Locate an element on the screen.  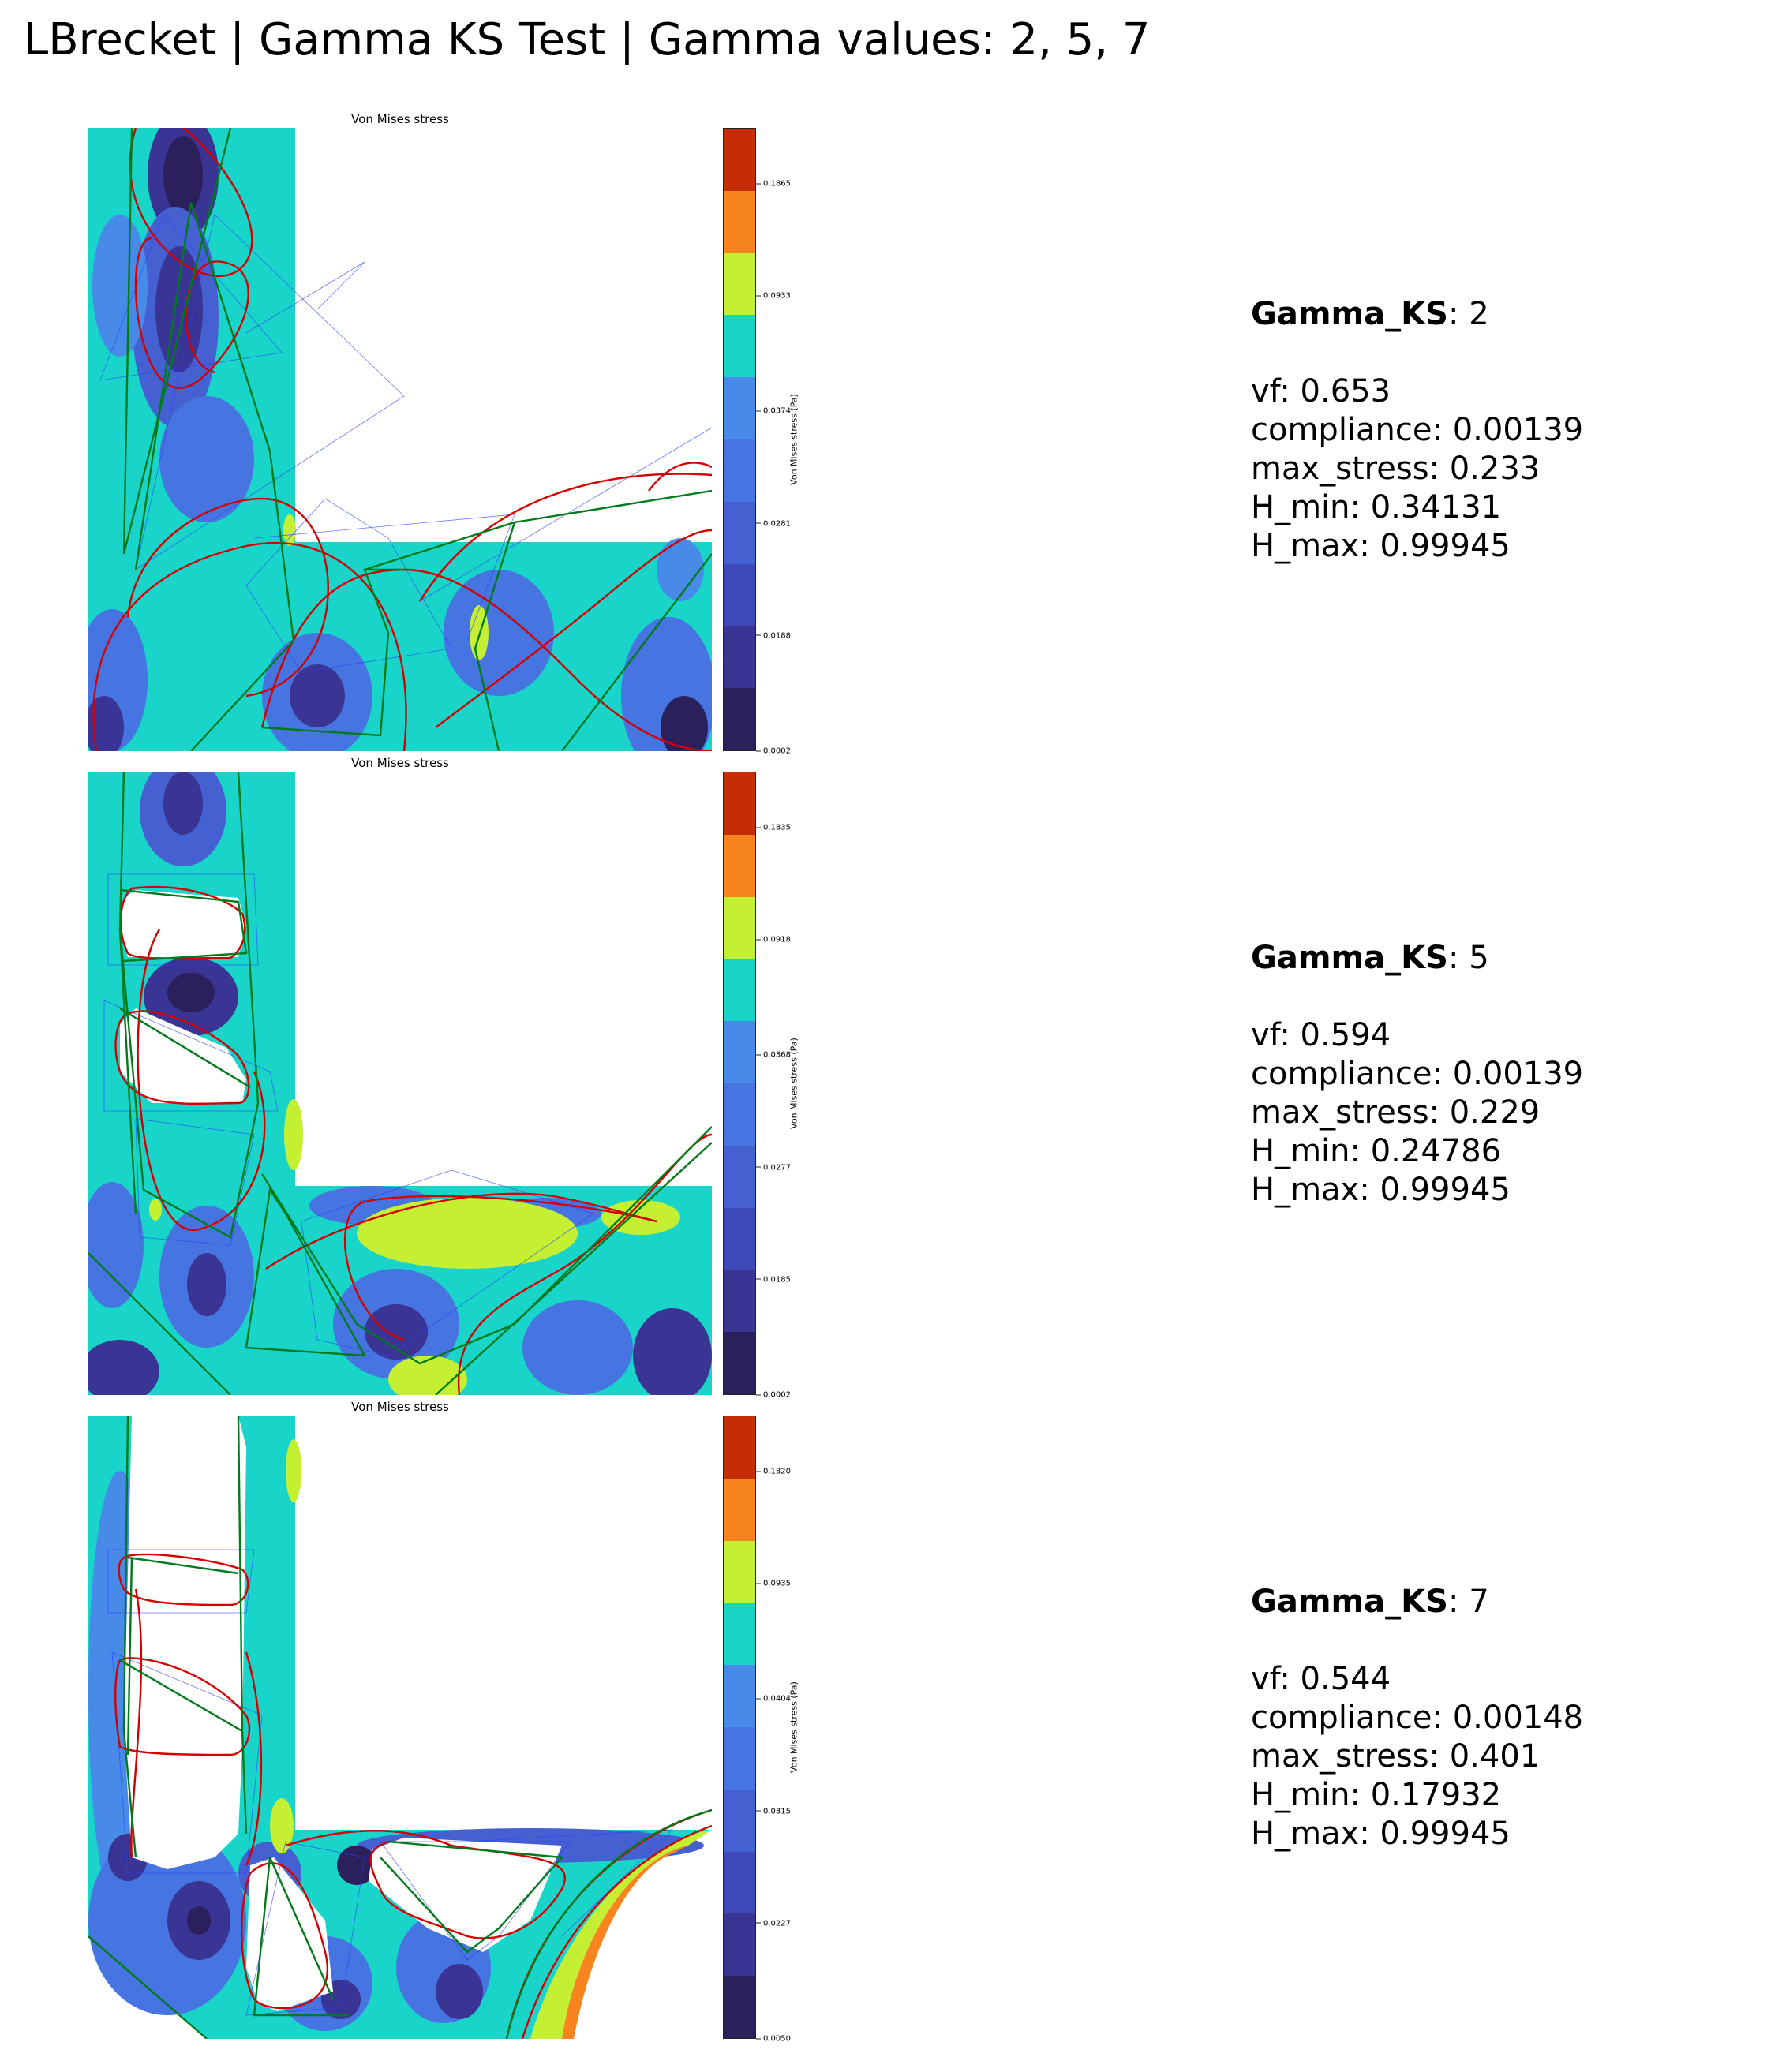
colorbar-tick-label: 0.0404 is located at coordinates (773, 1699).